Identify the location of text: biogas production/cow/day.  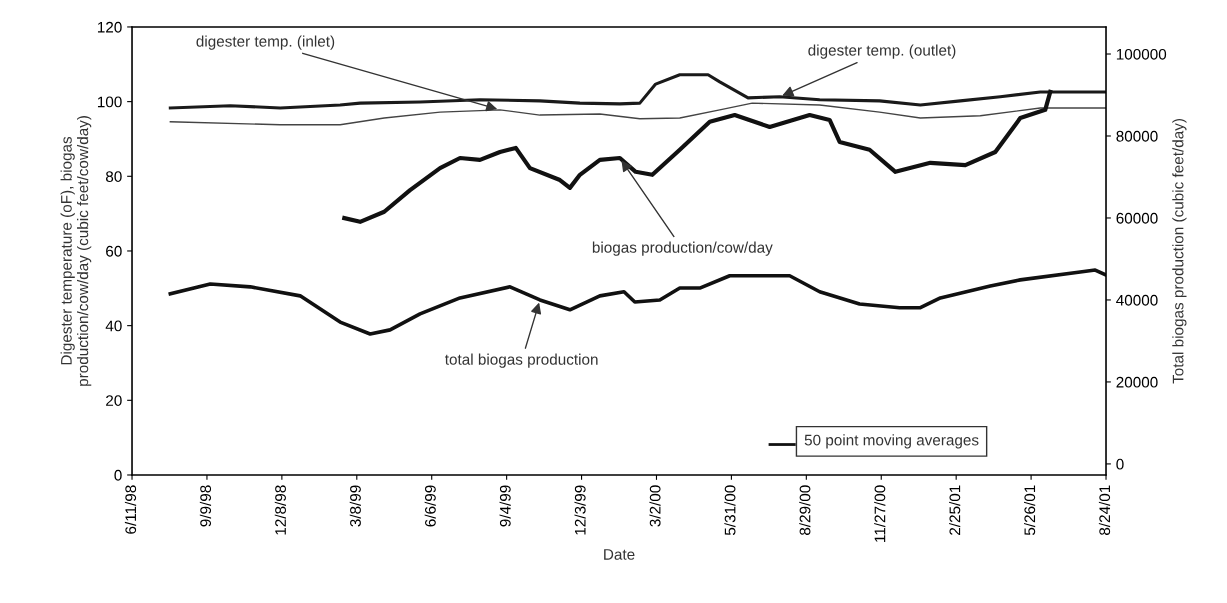
(682, 248).